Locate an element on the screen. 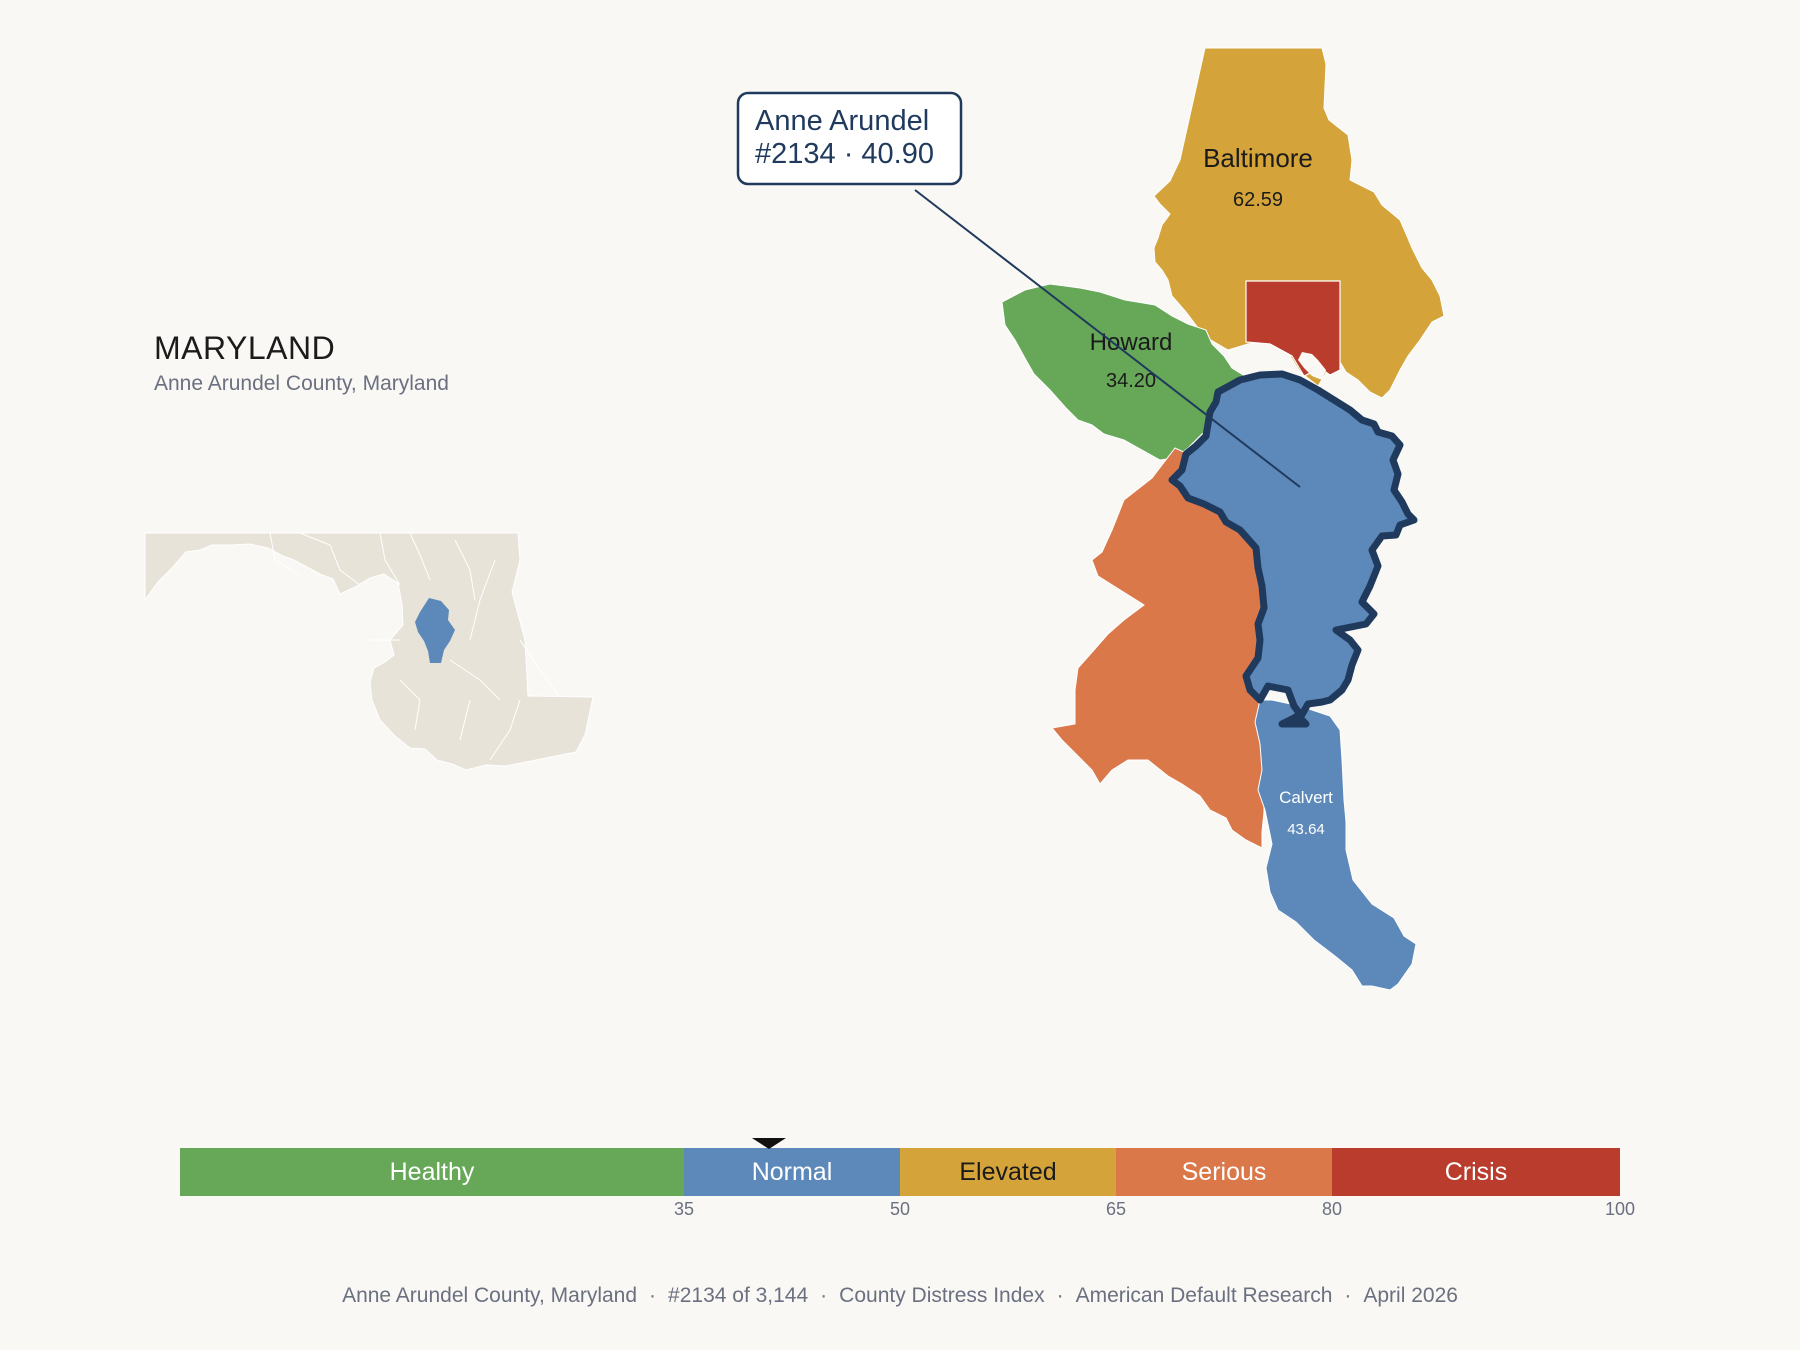 Image resolution: width=1800 pixels, height=1350 pixels. legend-tick-label: 80 is located at coordinates (1332, 1209).